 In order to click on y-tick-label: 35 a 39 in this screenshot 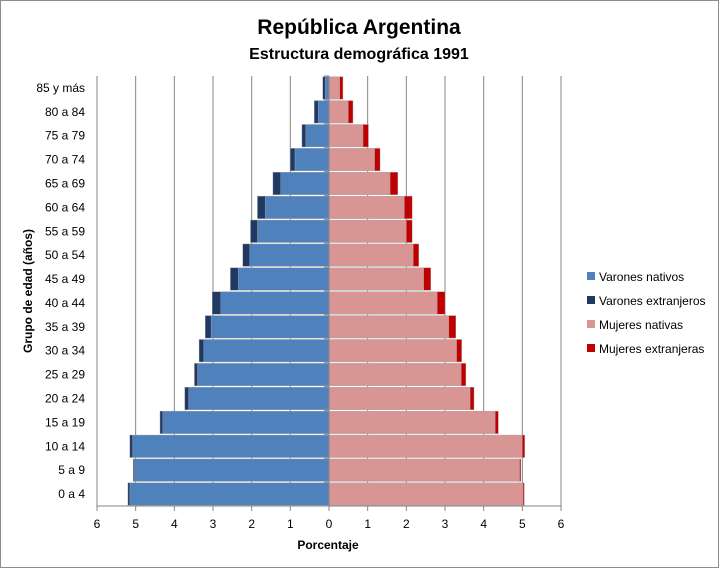, I will do `click(65, 327)`.